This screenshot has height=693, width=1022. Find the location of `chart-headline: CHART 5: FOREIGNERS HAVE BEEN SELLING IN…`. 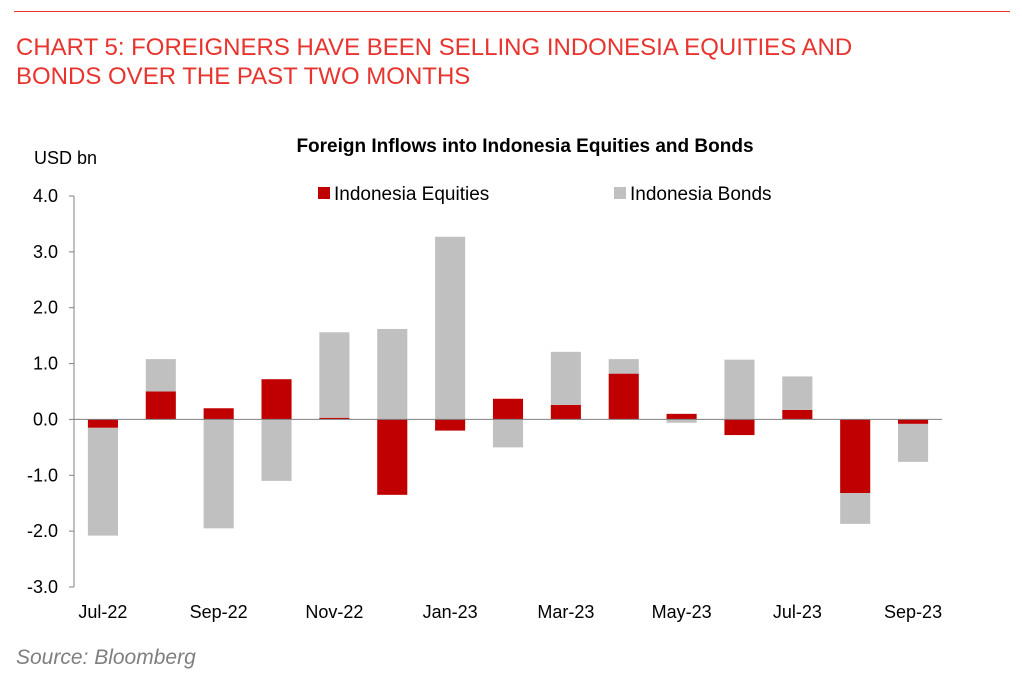

chart-headline: CHART 5: FOREIGNERS HAVE BEEN SELLING IN… is located at coordinates (511, 62).